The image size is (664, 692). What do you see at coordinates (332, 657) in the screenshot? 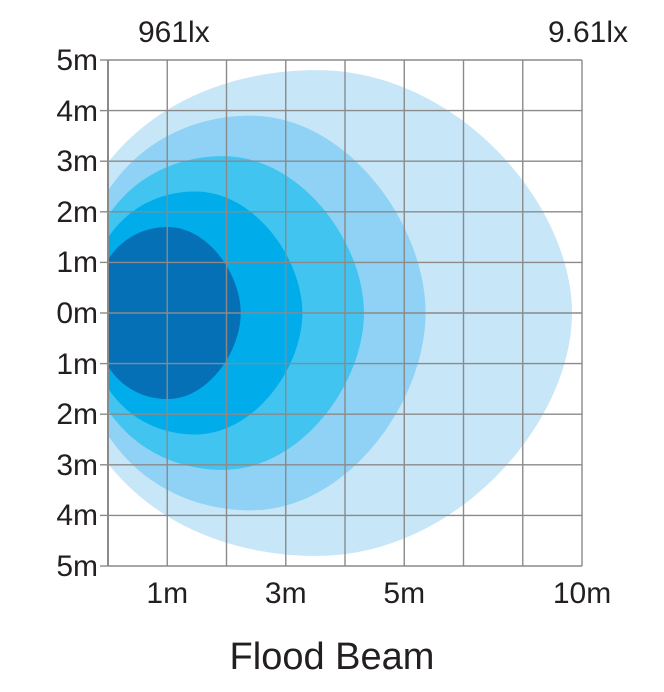
I see `chart-title: Flood Beam` at bounding box center [332, 657].